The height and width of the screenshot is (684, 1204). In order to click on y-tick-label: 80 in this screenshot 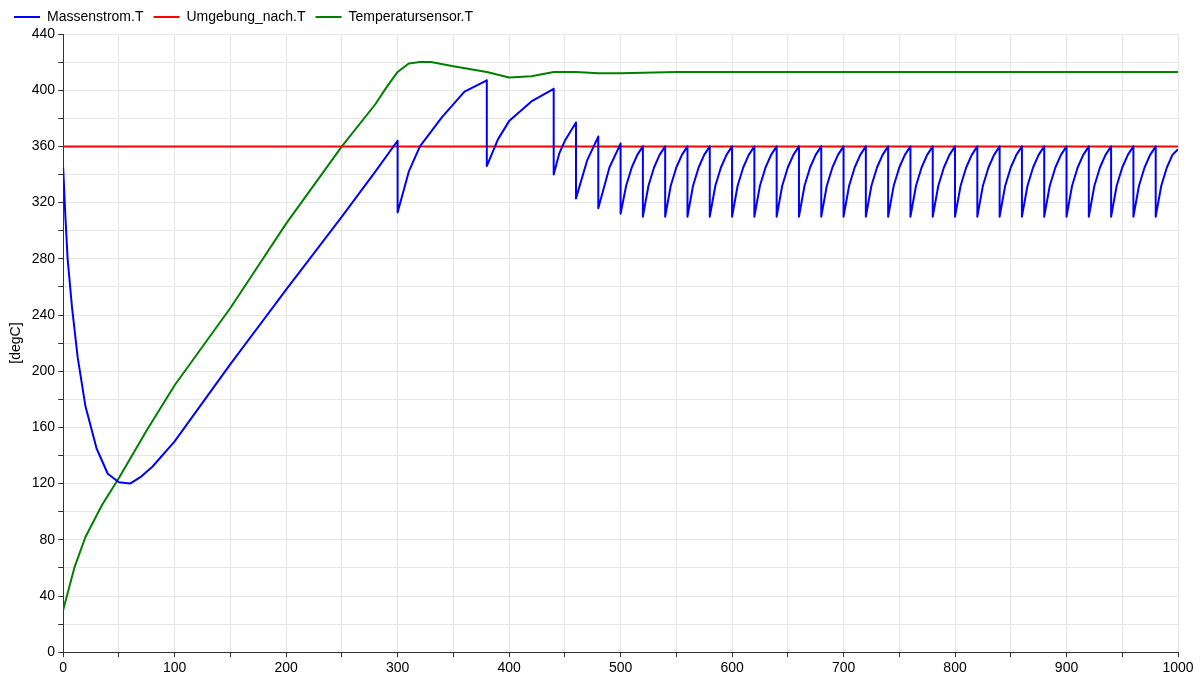, I will do `click(47, 538)`.